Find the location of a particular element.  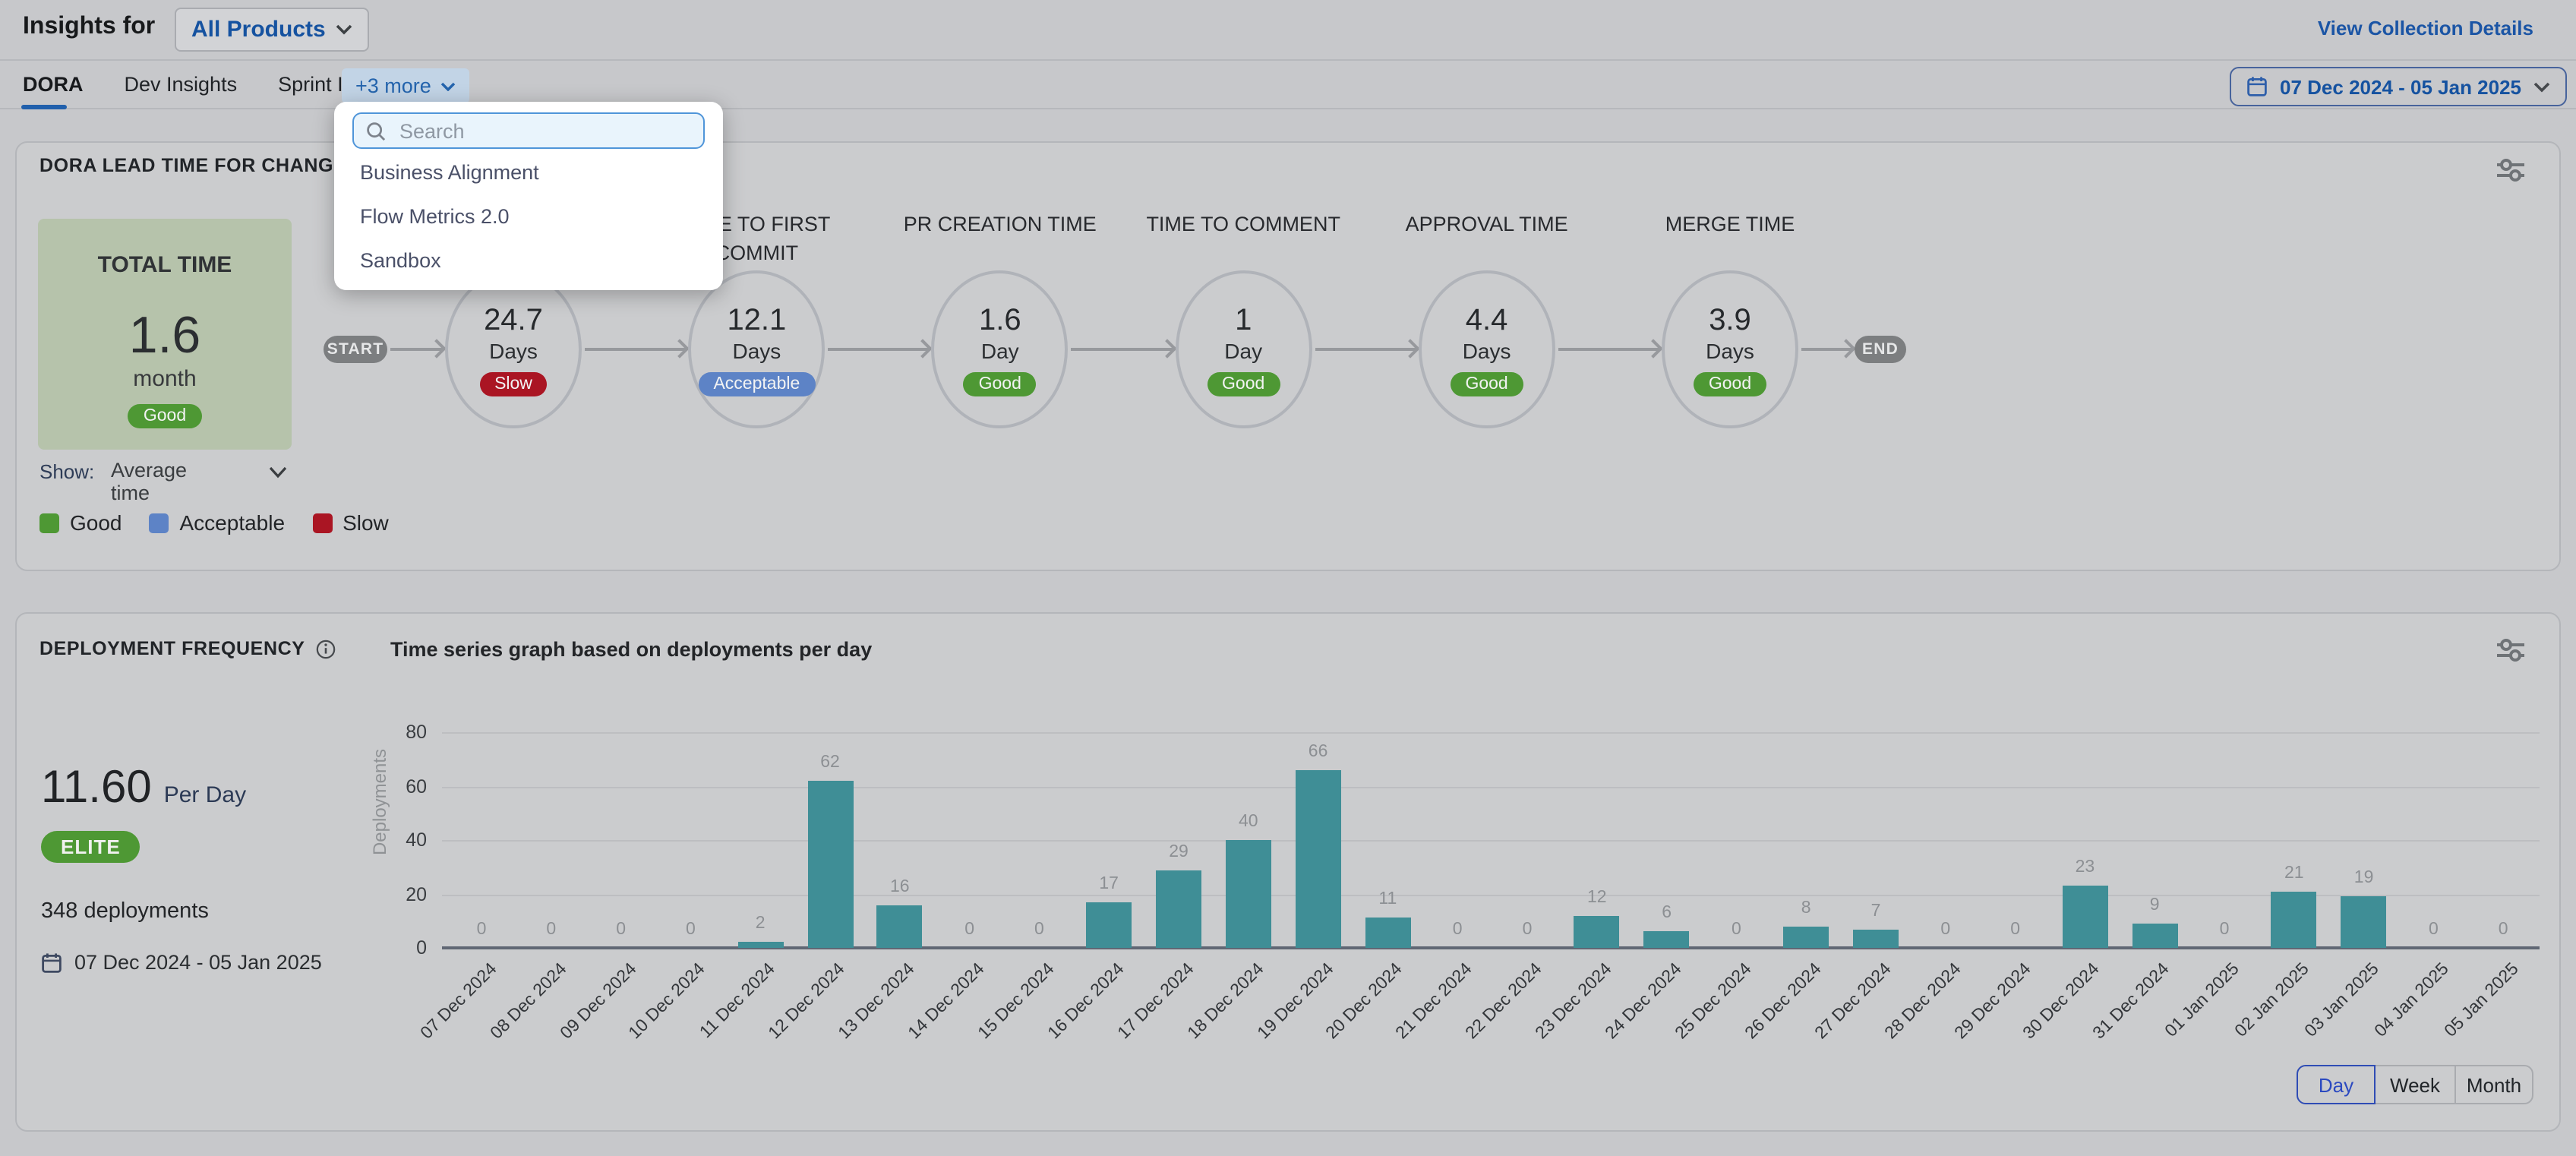

deployment-card-header: DEPLOYMENT FREQUENCY is located at coordinates (187, 648).